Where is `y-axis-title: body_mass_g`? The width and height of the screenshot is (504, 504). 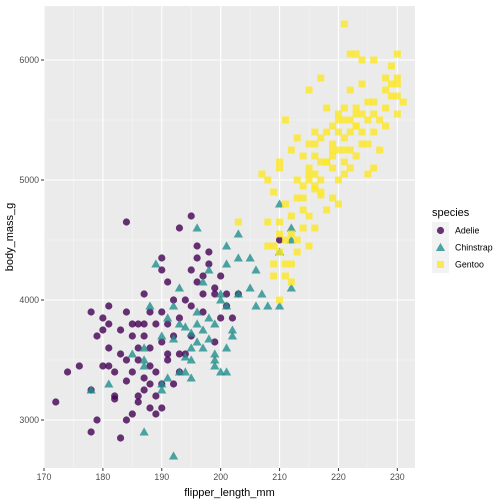 y-axis-title: body_mass_g is located at coordinates (10, 237).